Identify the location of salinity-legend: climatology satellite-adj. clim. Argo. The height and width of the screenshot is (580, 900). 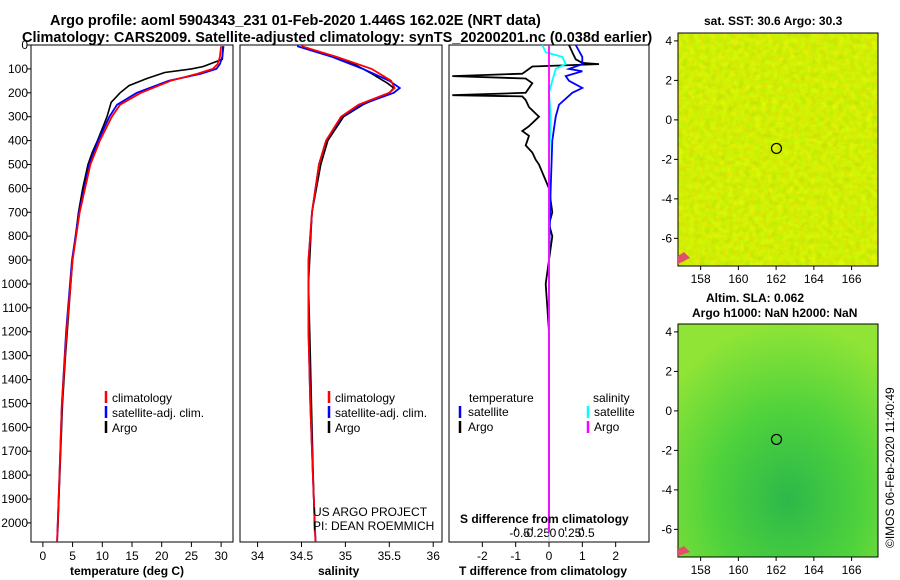
(377, 413).